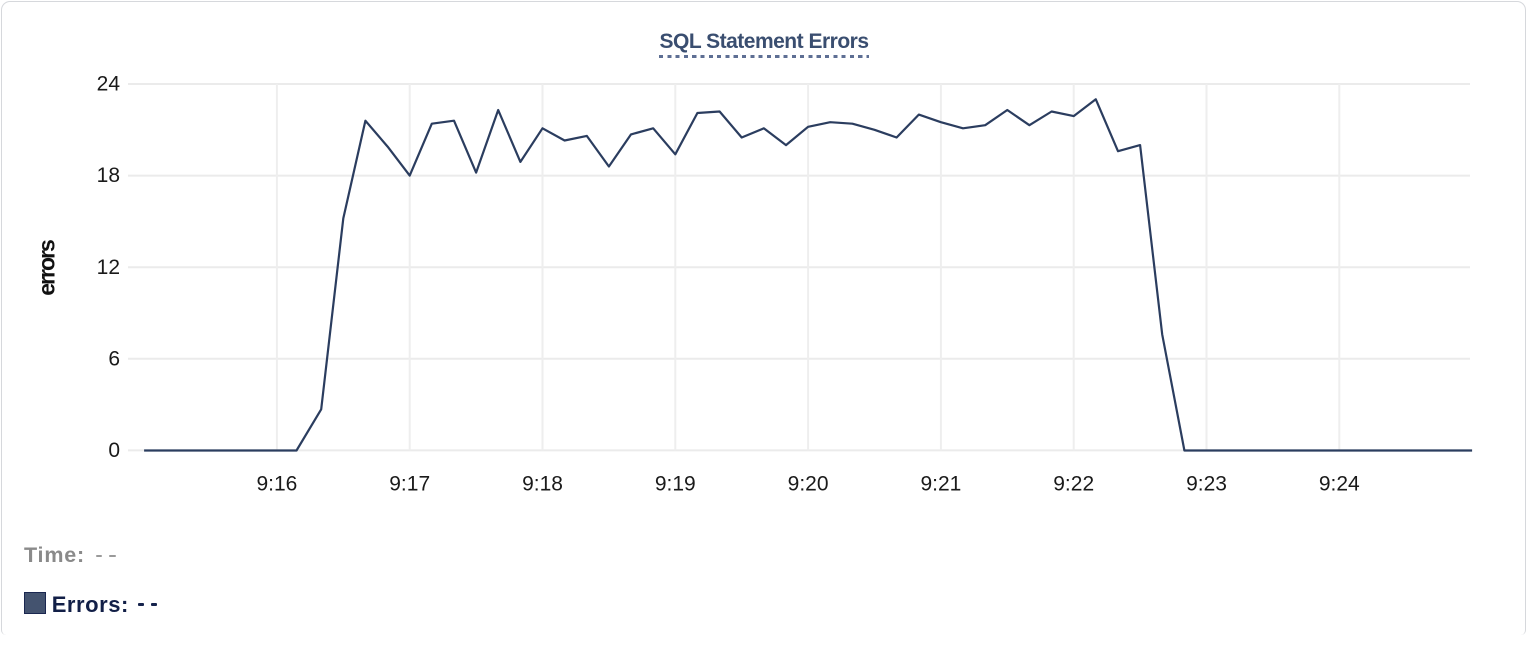 This screenshot has height=652, width=1528. Describe the element at coordinates (940, 484) in the screenshot. I see `svg-text: 9:21` at that location.